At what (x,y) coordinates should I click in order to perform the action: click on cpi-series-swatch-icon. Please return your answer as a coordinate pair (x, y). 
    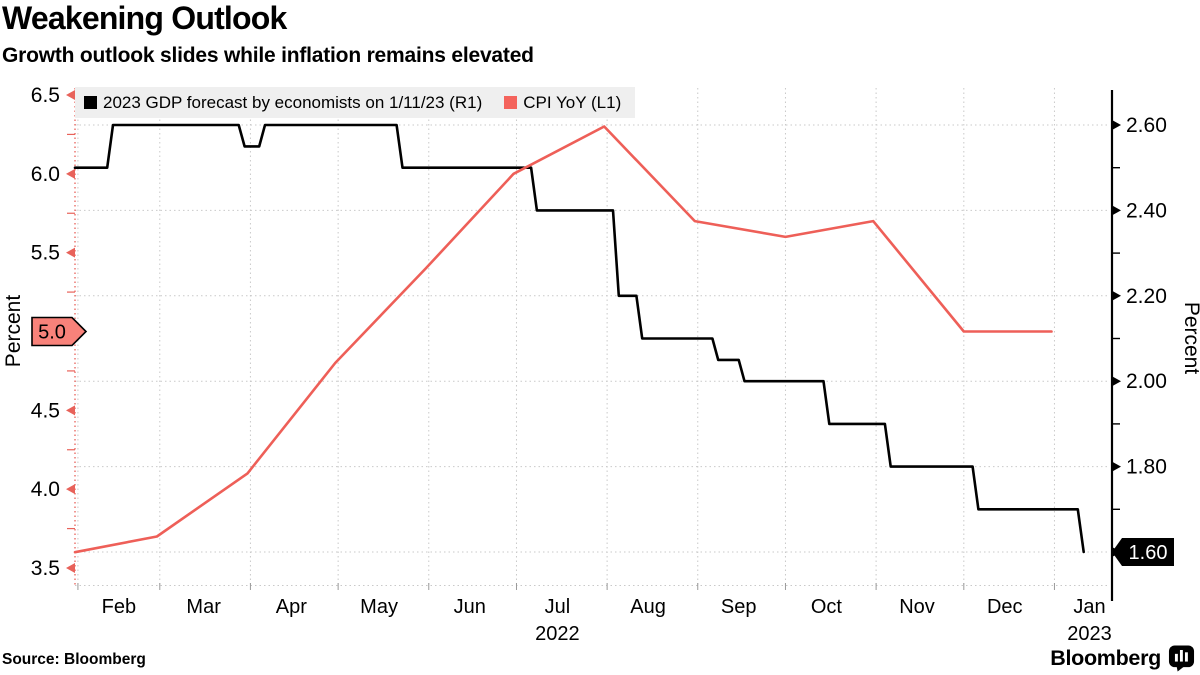
    Looking at the image, I should click on (511, 102).